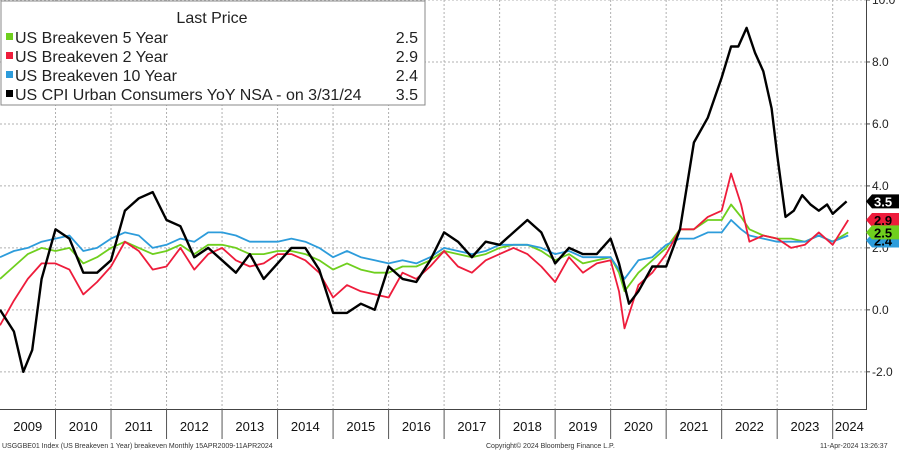 This screenshot has width=900, height=453. Describe the element at coordinates (880, 124) in the screenshot. I see `y-tick-label: 6.0` at that location.